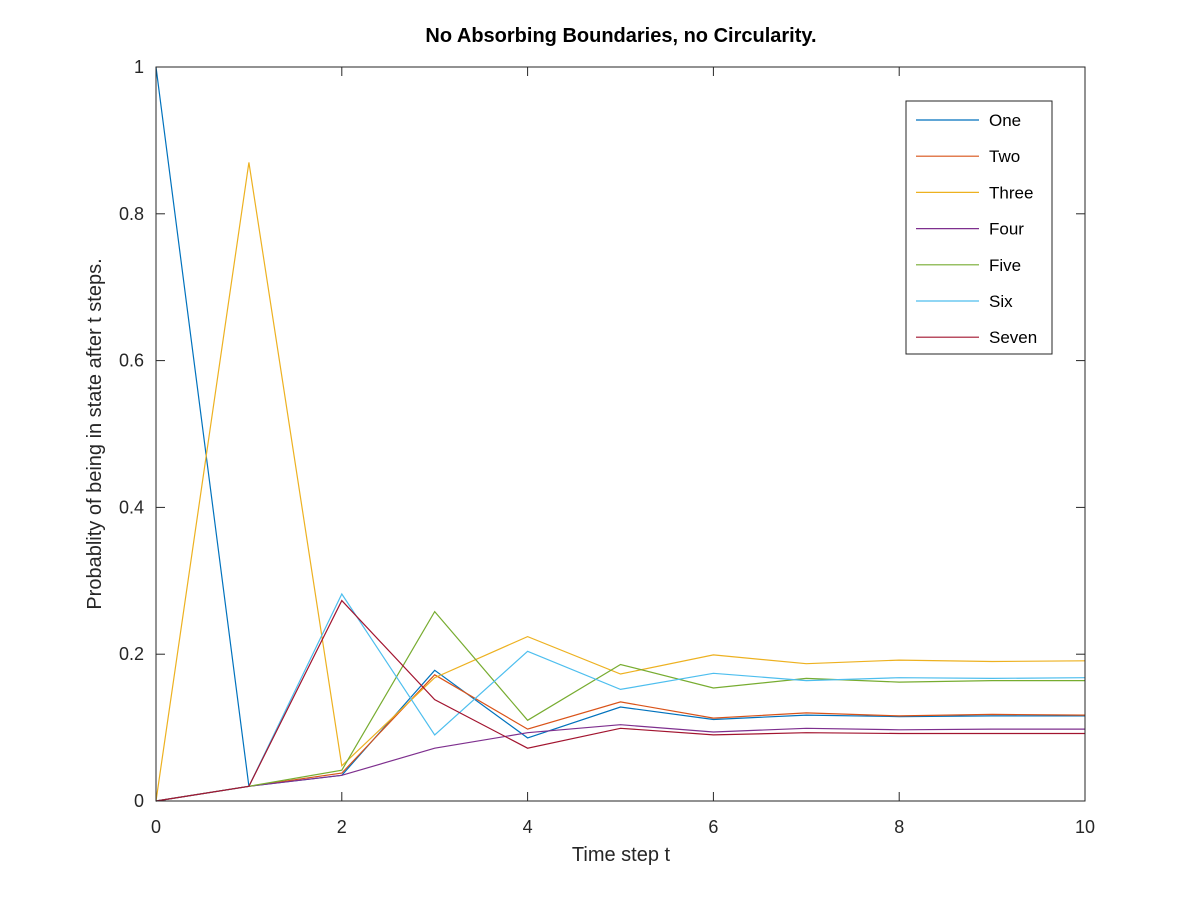  Describe the element at coordinates (621, 855) in the screenshot. I see `x-axis-label: Time step t` at that location.